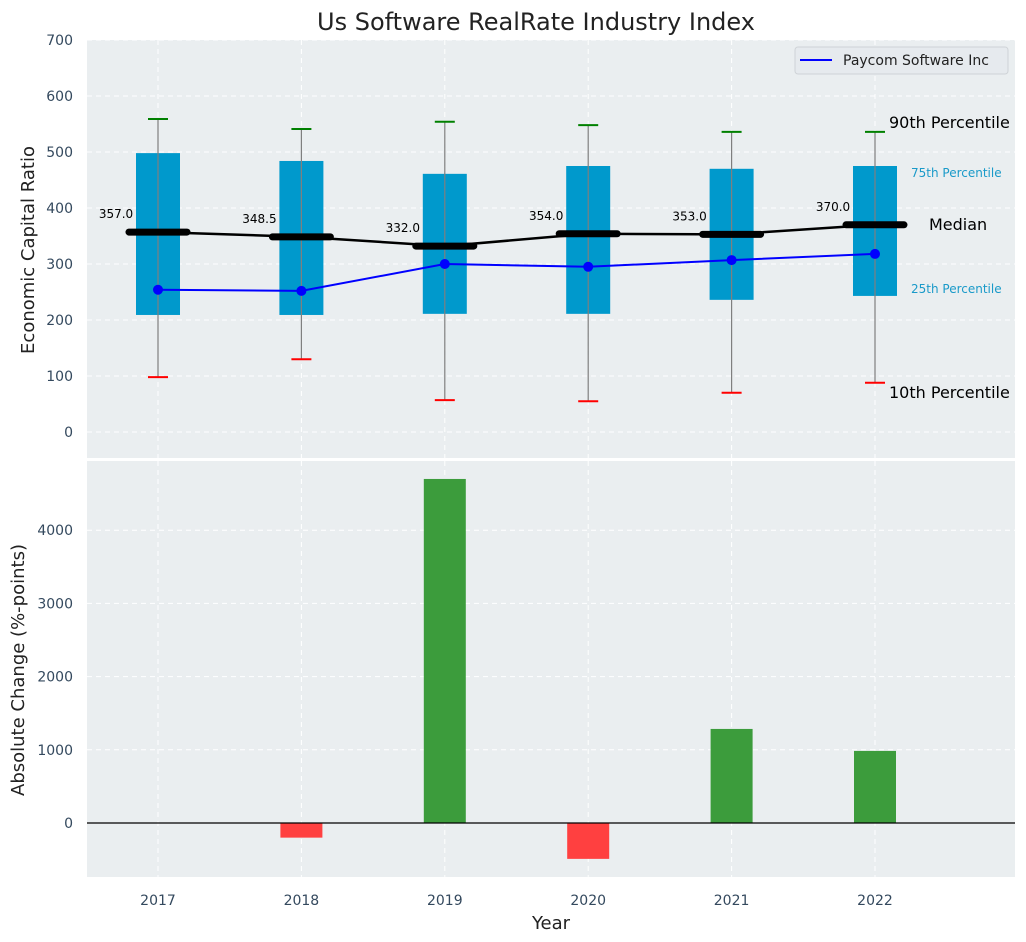  What do you see at coordinates (302, 901) in the screenshot?
I see `x-tick-label: 2018` at bounding box center [302, 901].